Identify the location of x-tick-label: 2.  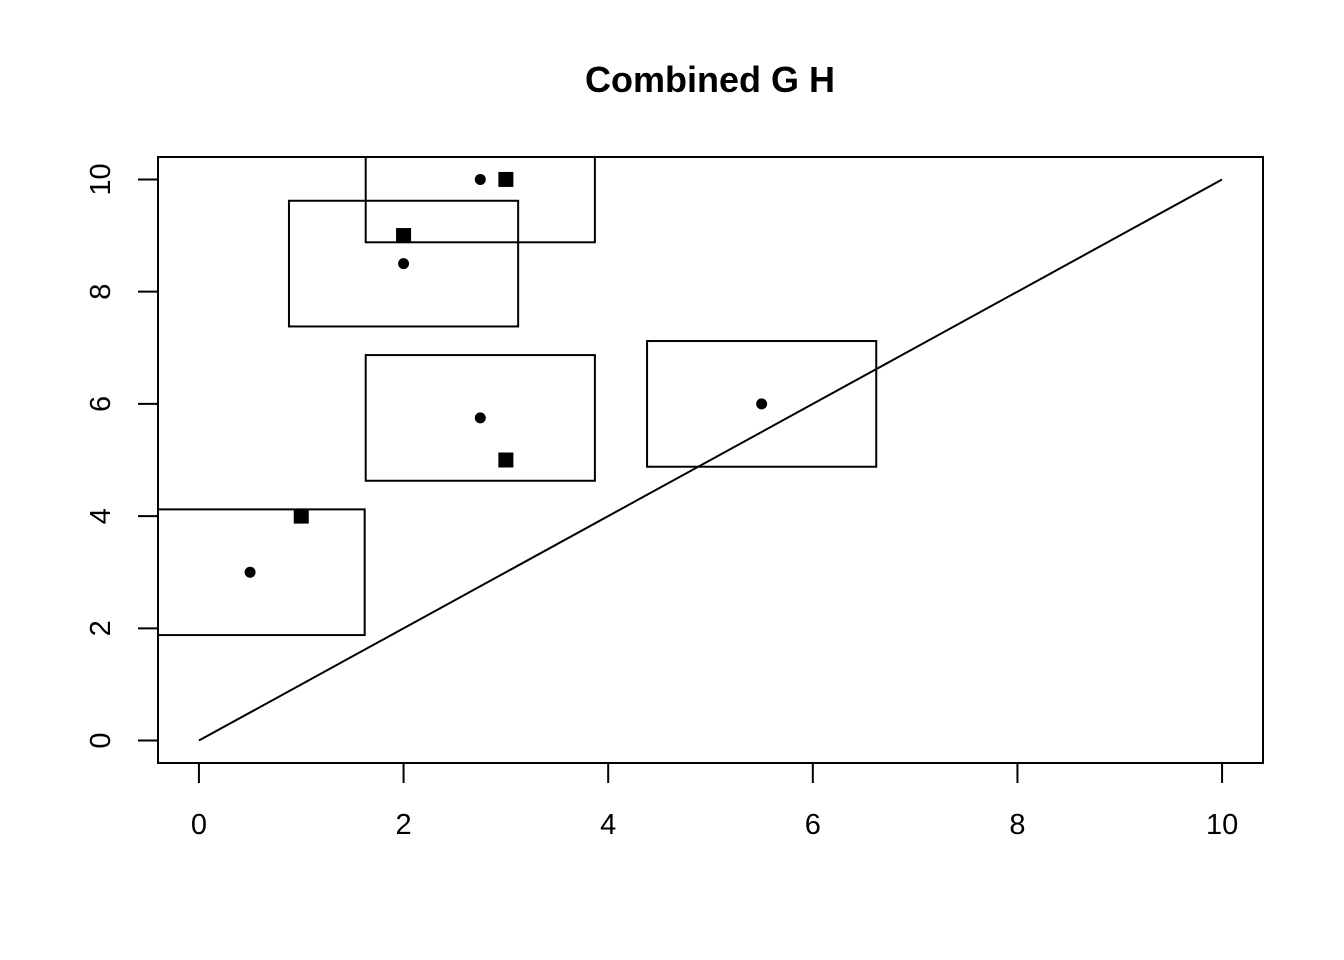
(403, 825).